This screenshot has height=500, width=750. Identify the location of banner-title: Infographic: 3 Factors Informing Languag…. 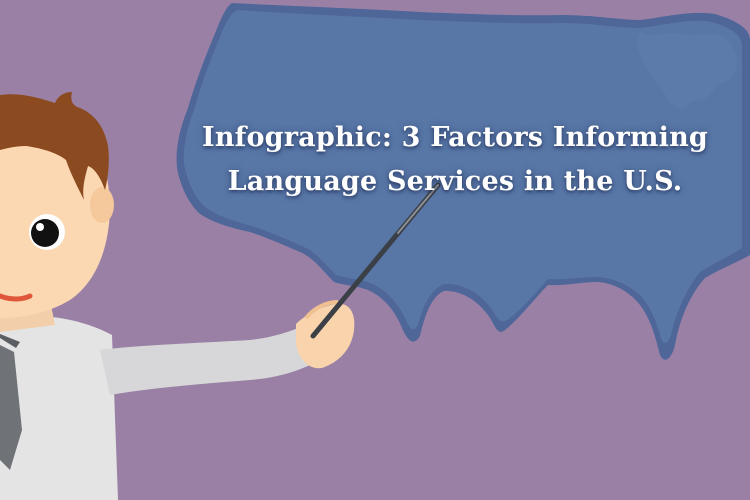
(455, 160).